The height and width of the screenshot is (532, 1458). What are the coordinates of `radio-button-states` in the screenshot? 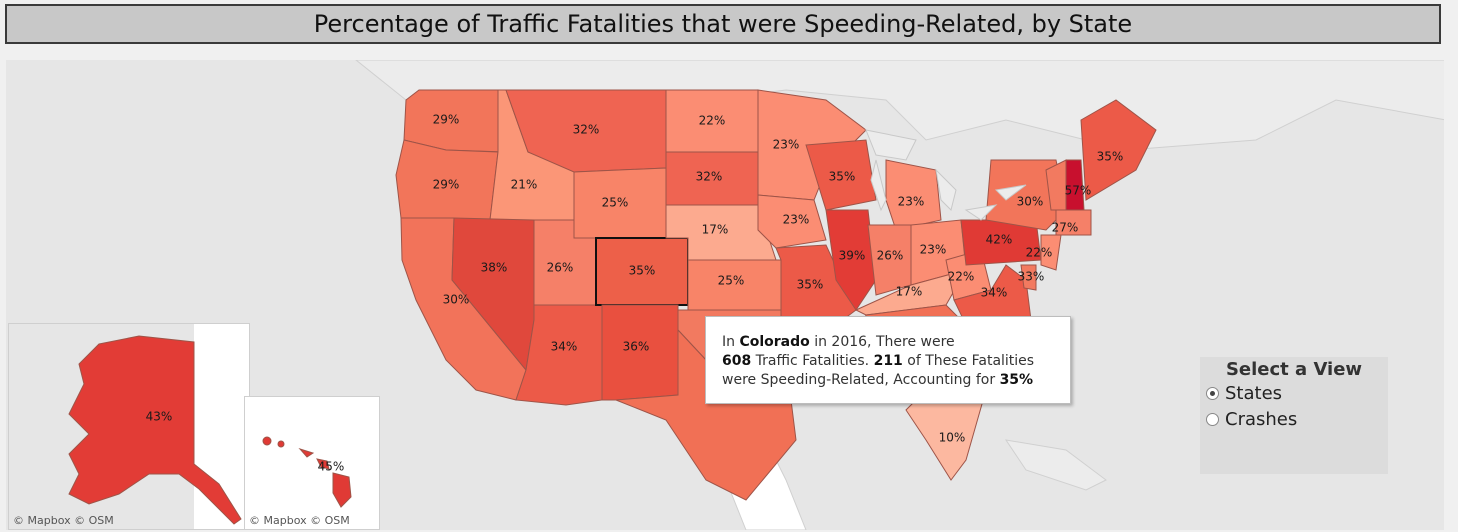 It's located at (1212, 393).